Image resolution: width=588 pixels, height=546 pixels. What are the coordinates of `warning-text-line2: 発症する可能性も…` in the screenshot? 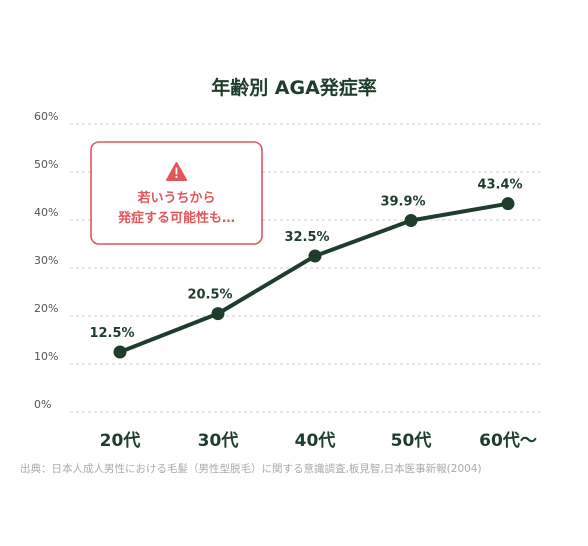 It's located at (176, 218).